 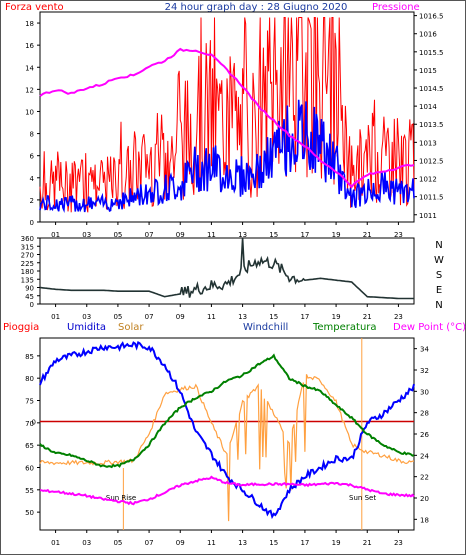 What do you see at coordinates (265, 327) in the screenshot?
I see `legend-windchill: Windchill` at bounding box center [265, 327].